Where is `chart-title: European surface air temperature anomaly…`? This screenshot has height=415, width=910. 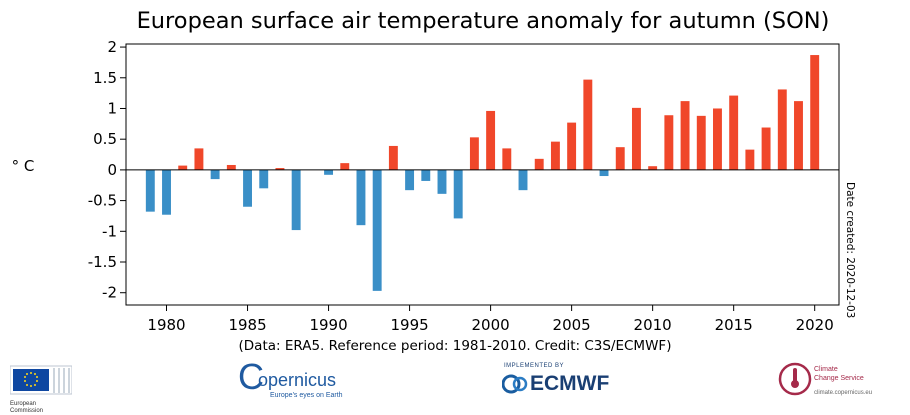
chart-title: European surface air temperature anomaly… is located at coordinates (483, 21).